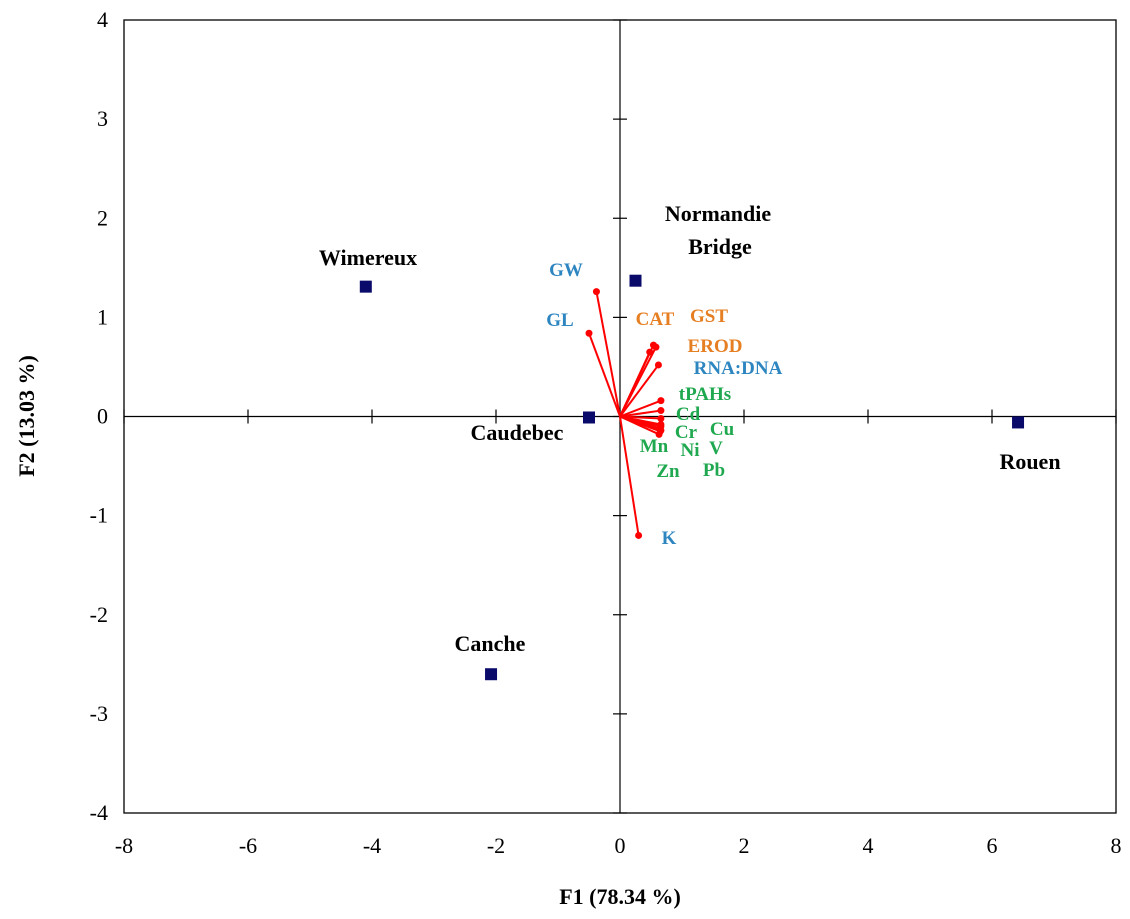  What do you see at coordinates (720, 246) in the screenshot?
I see `site-label-normandie-bridge: Bridge` at bounding box center [720, 246].